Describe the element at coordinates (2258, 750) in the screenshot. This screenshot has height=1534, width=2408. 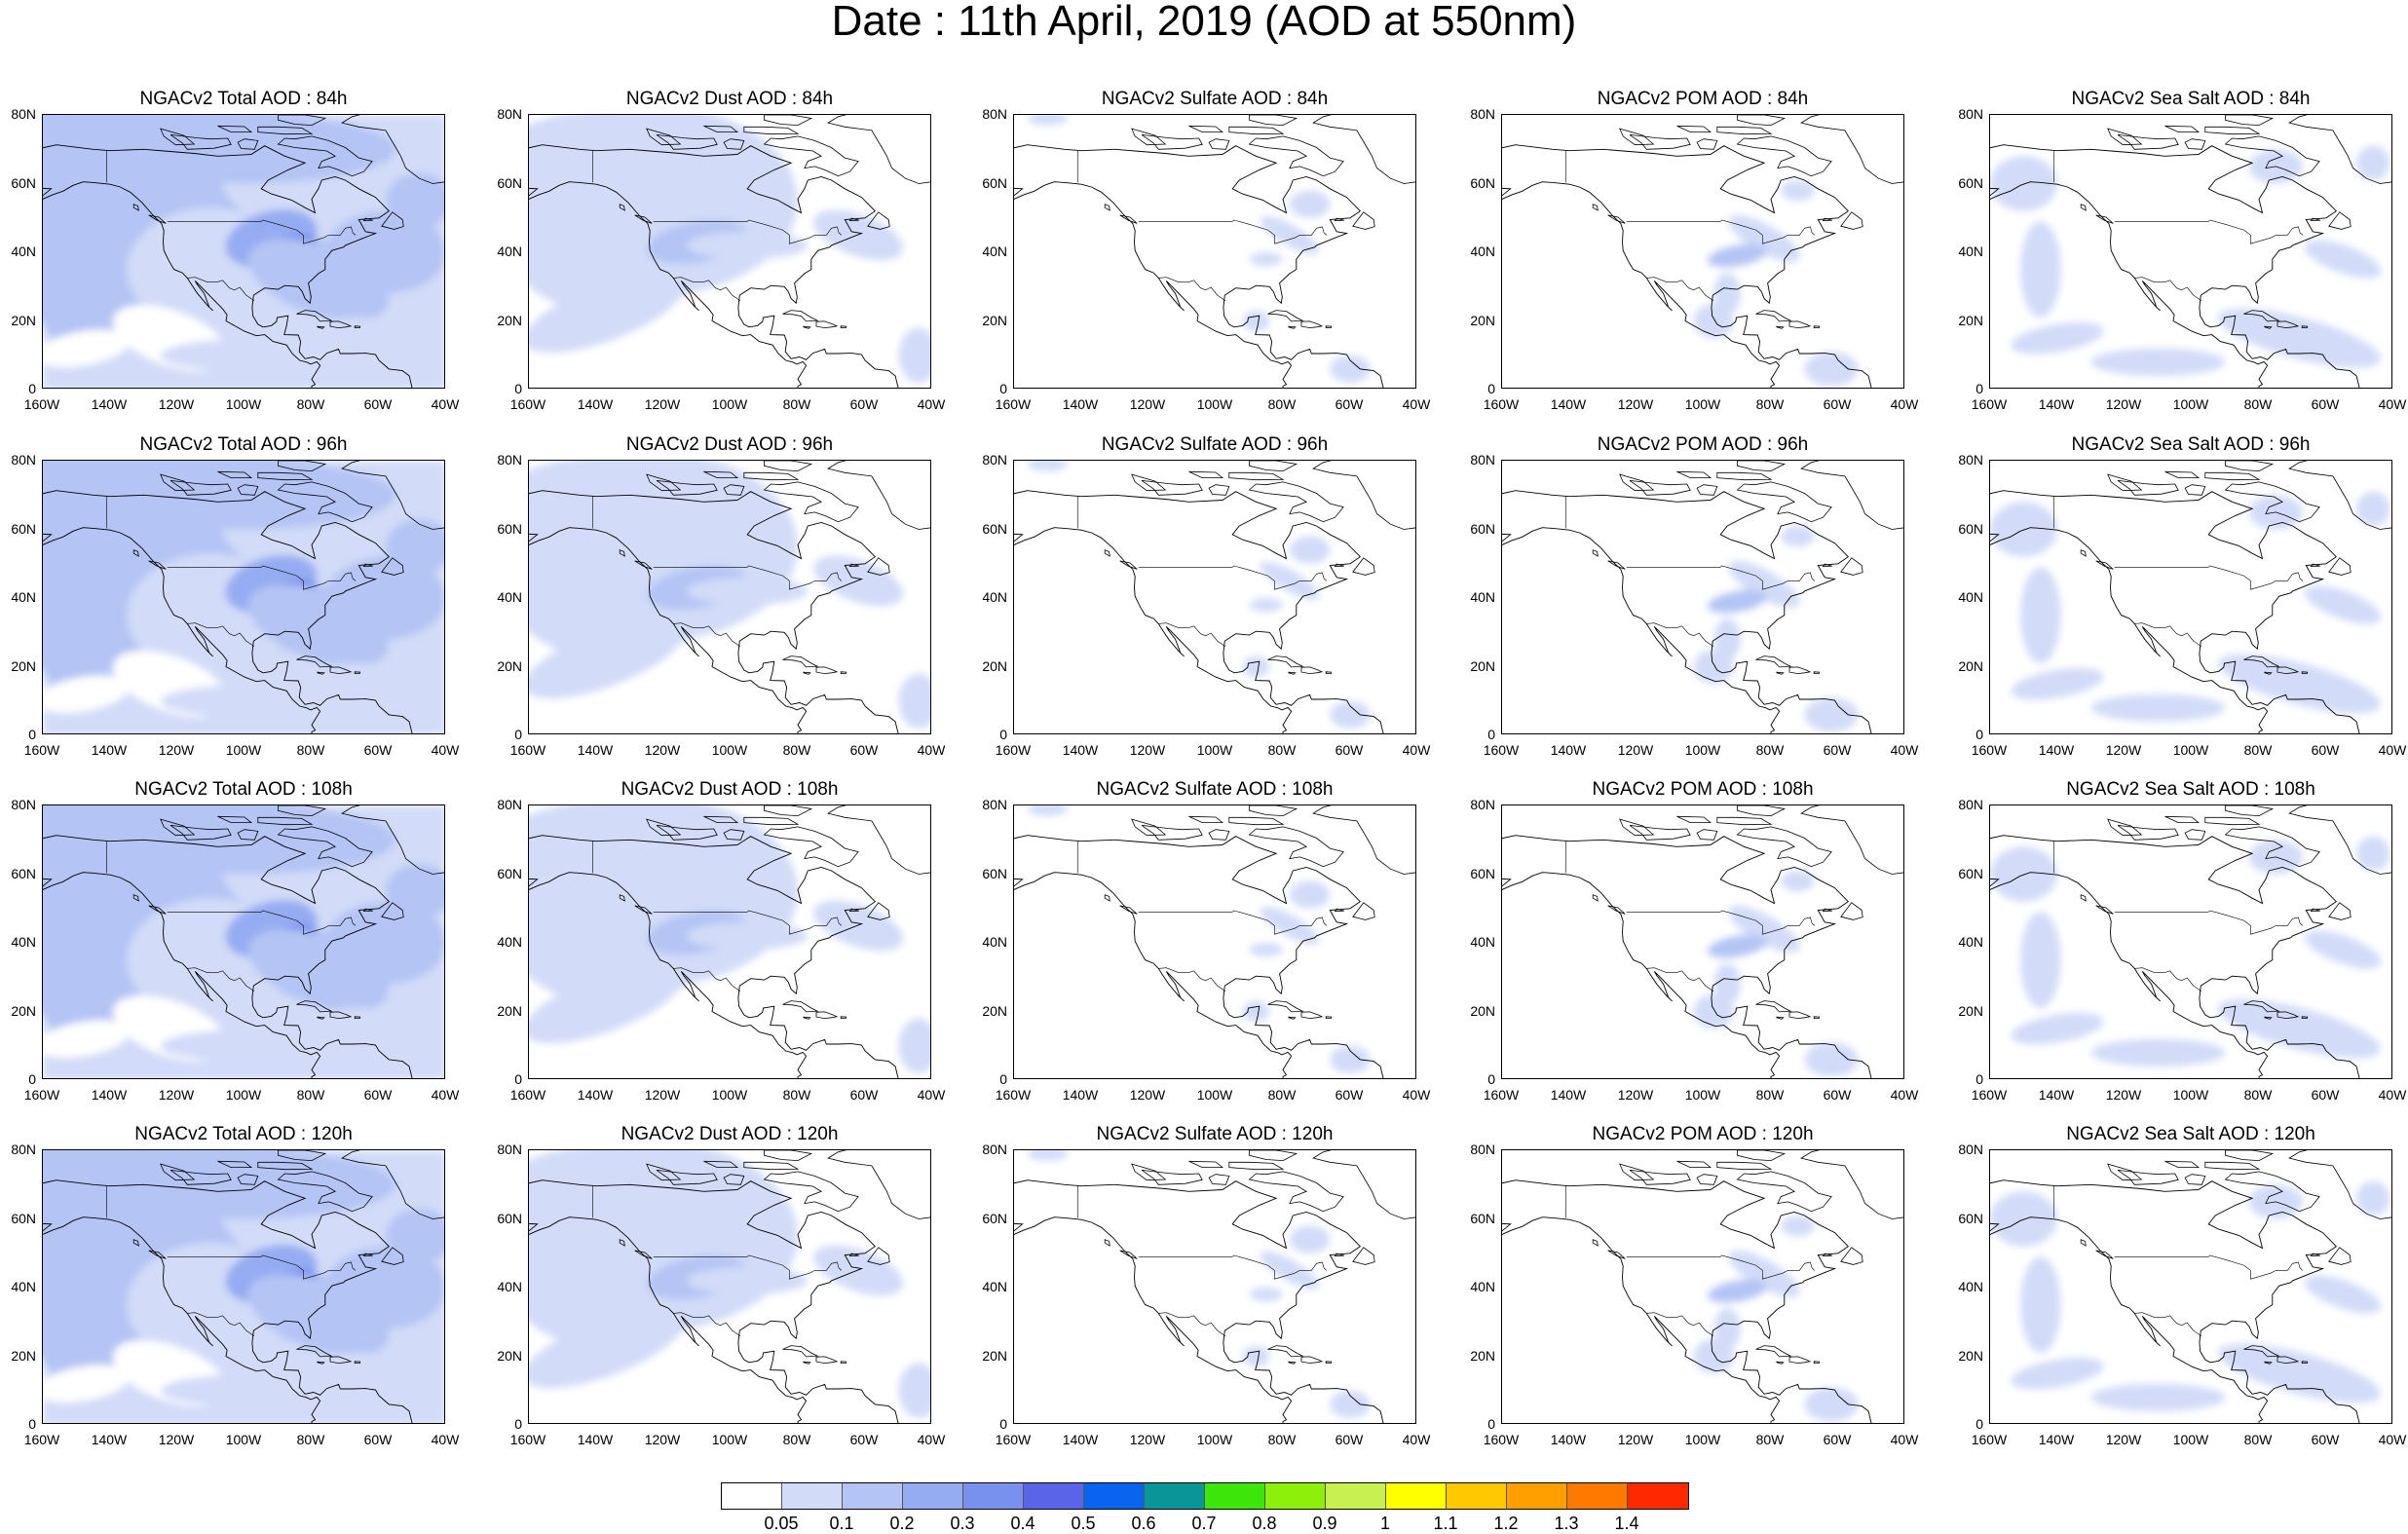
I see `lon-tick-label: 80W` at that location.